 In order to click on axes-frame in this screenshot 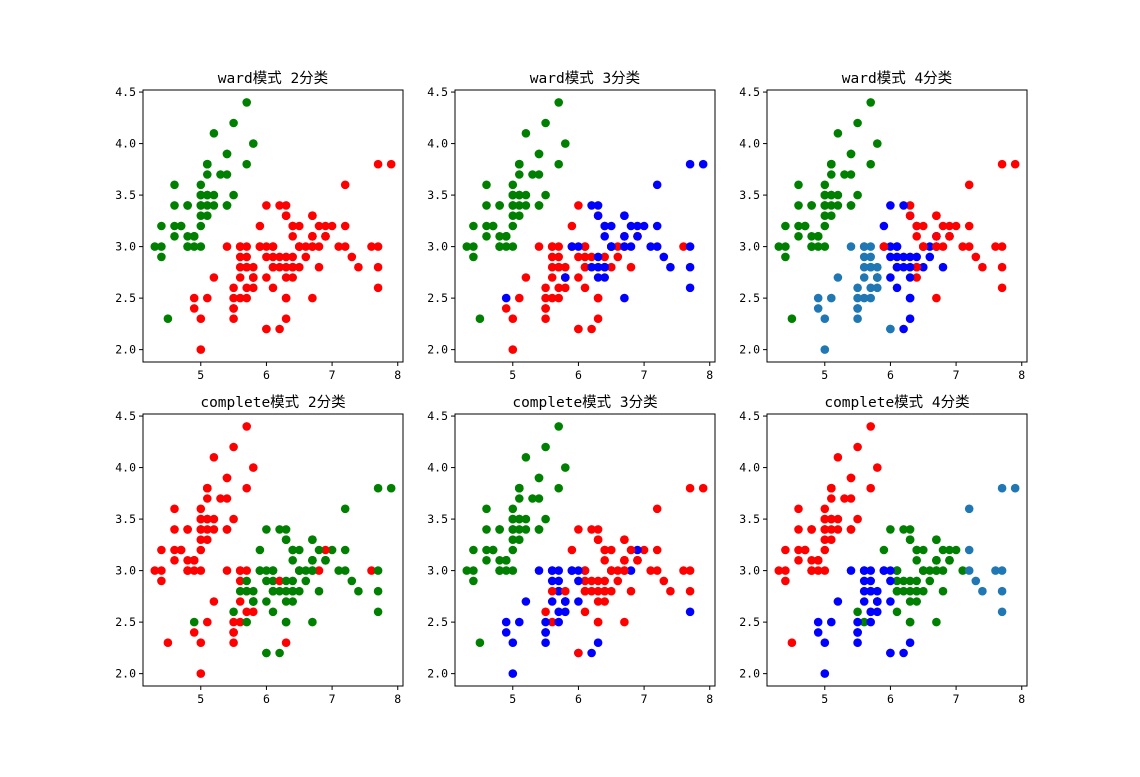, I will do `click(897, 550)`.